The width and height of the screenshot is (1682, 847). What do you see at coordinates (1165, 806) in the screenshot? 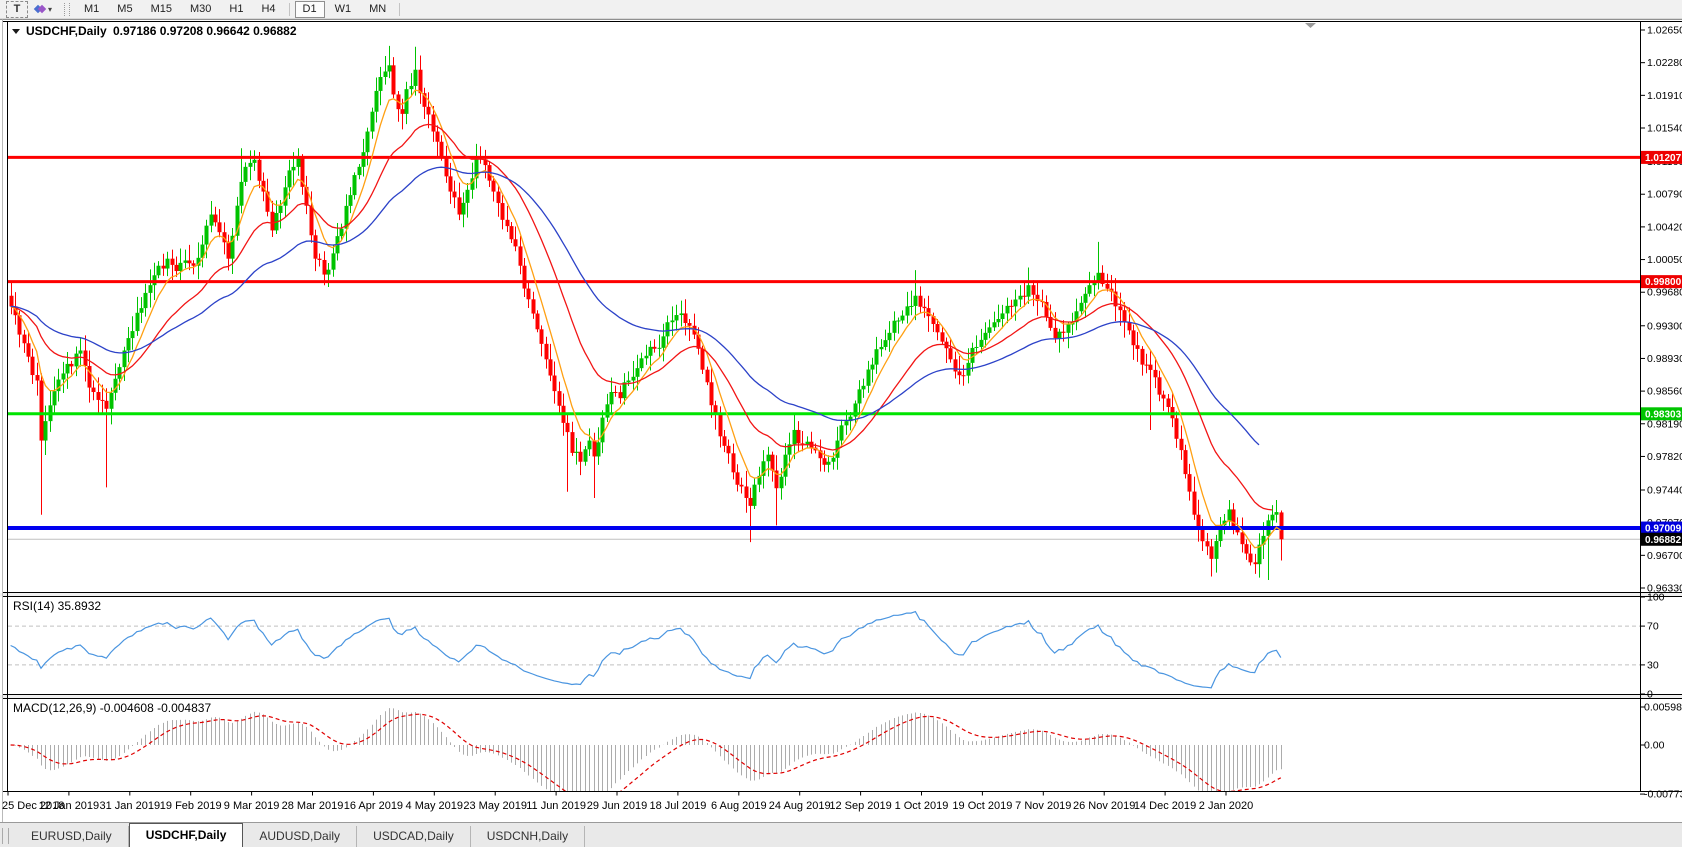
I see `svg-text: 14 Dec 2019` at bounding box center [1165, 806].